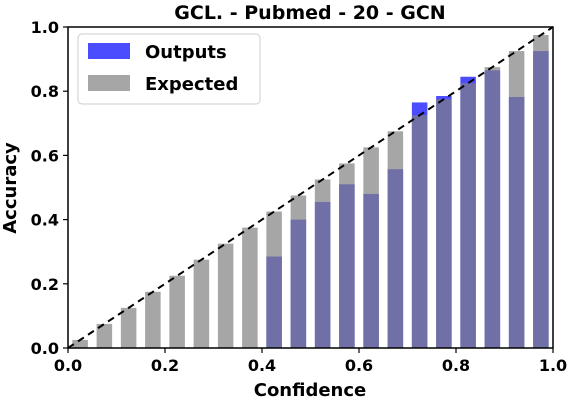 The image size is (573, 402). What do you see at coordinates (109, 83) in the screenshot?
I see `legend-swatch-expected` at bounding box center [109, 83].